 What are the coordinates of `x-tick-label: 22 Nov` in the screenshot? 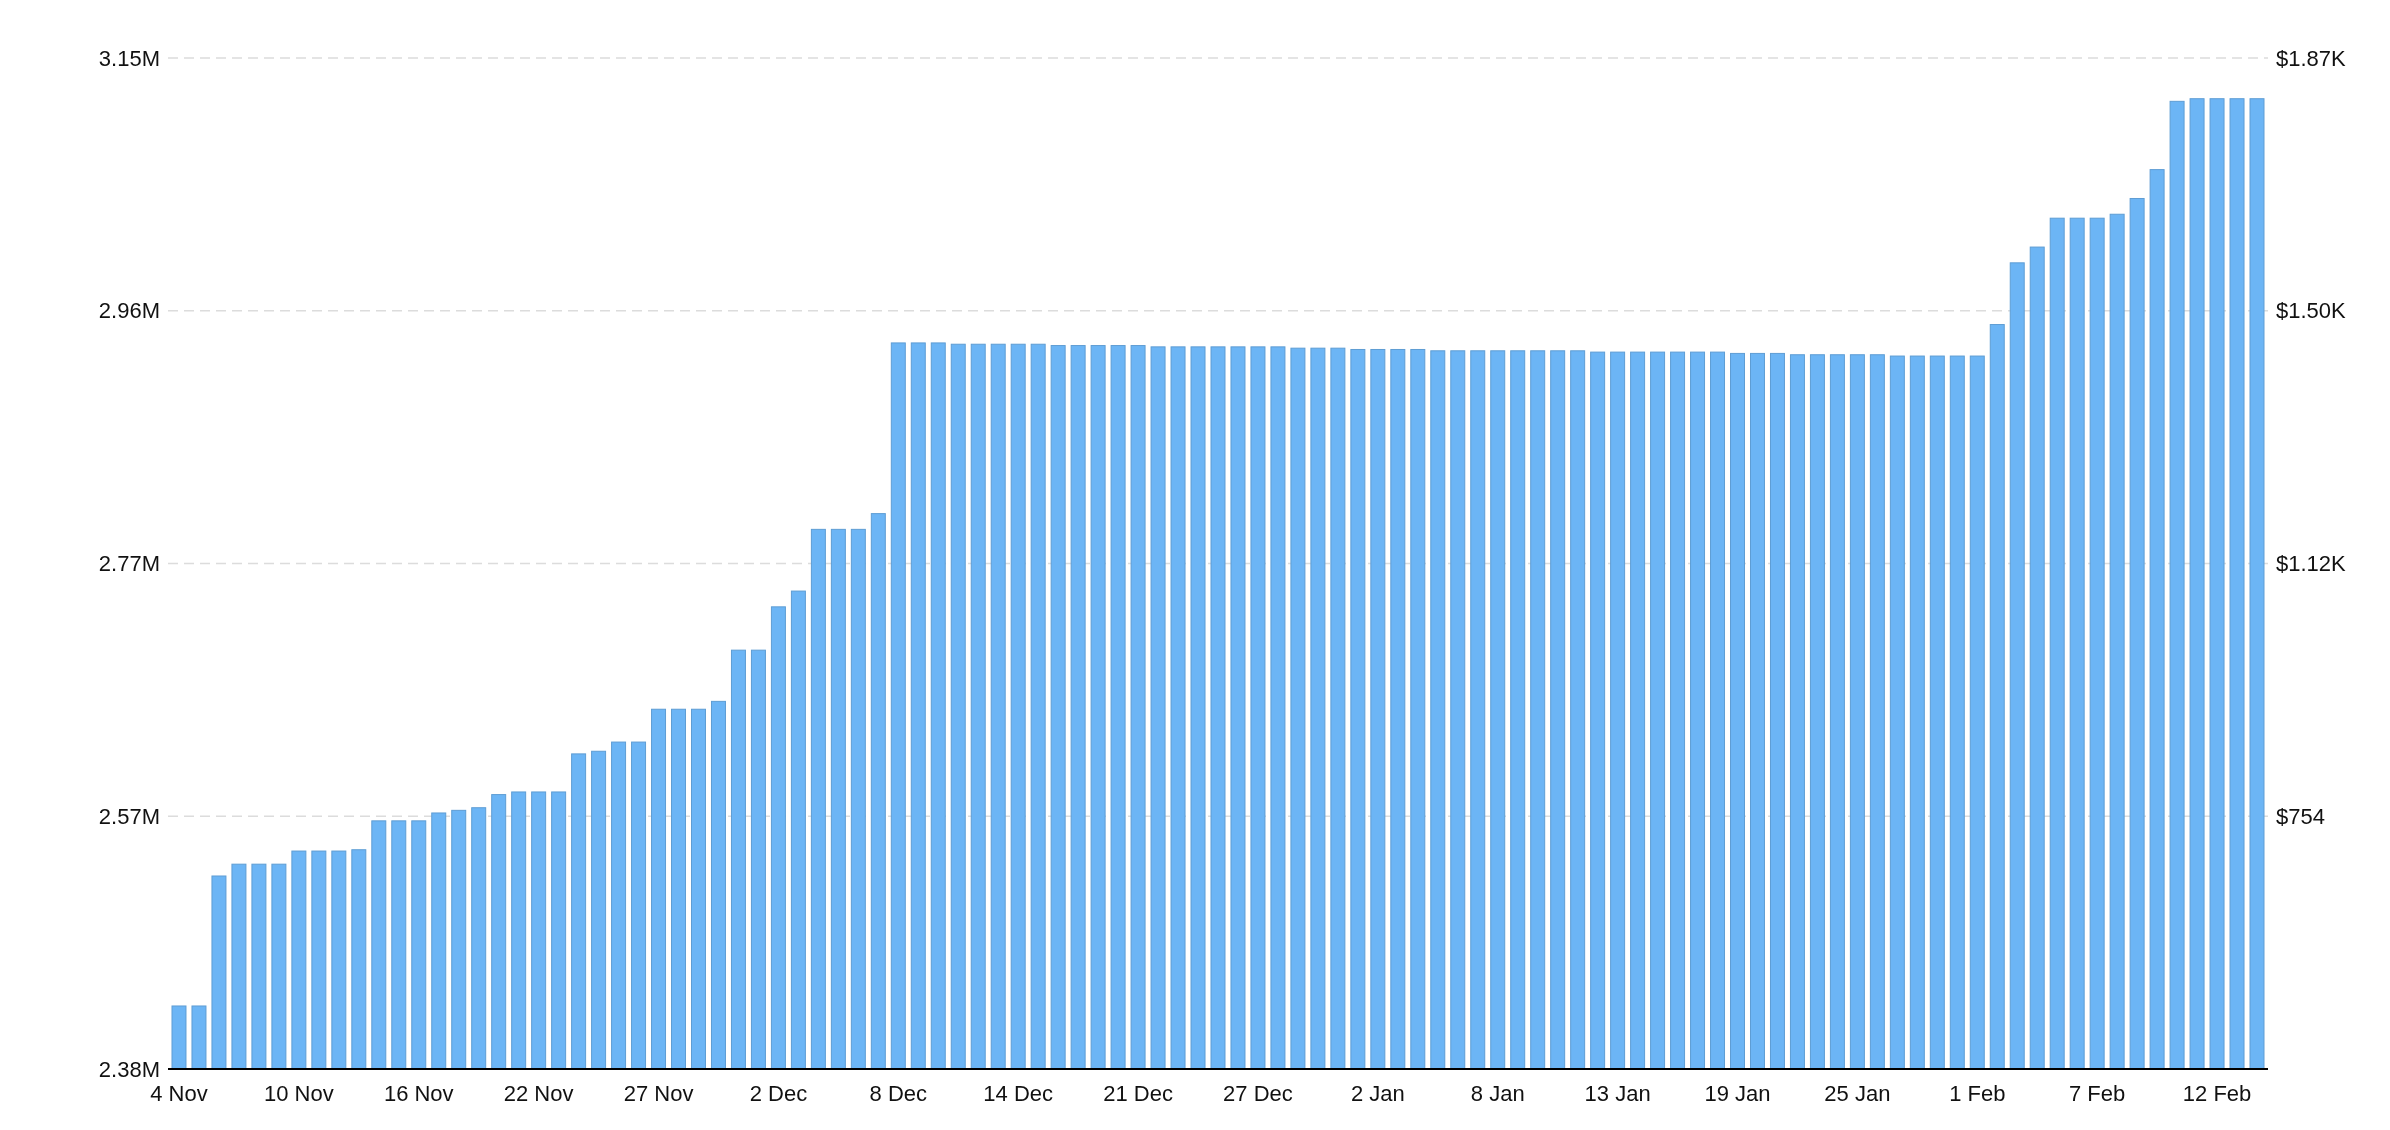 It's located at (538, 1093).